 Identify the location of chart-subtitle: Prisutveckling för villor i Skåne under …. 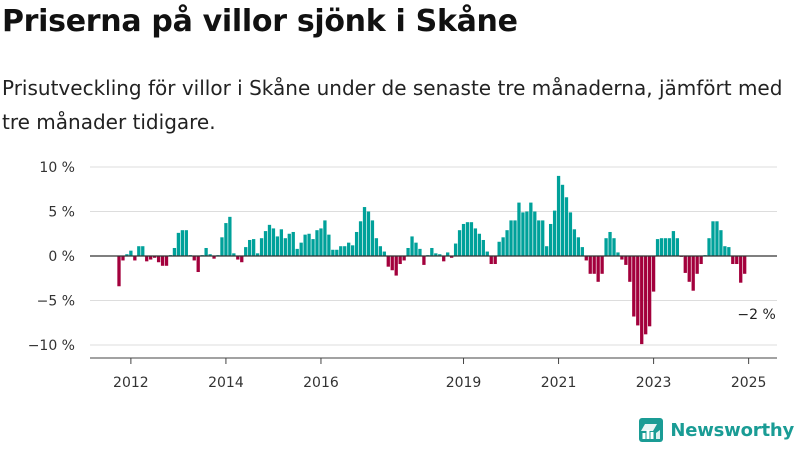
(392, 105).